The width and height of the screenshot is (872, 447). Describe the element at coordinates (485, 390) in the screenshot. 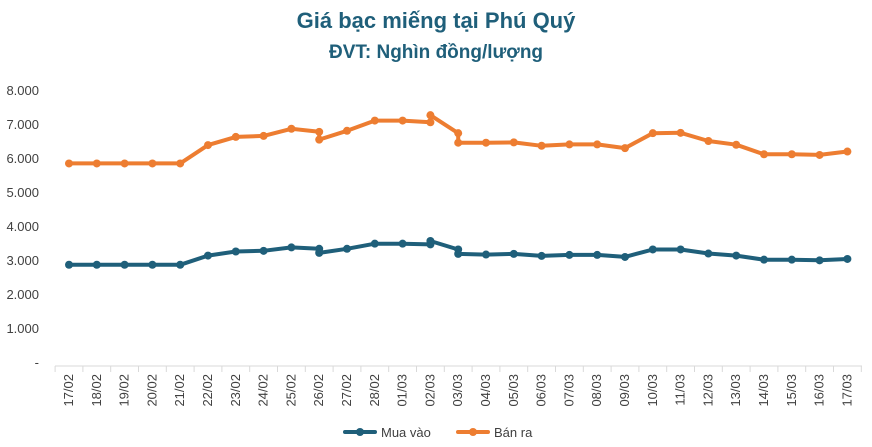

I see `x-tick-label: 04/03` at that location.